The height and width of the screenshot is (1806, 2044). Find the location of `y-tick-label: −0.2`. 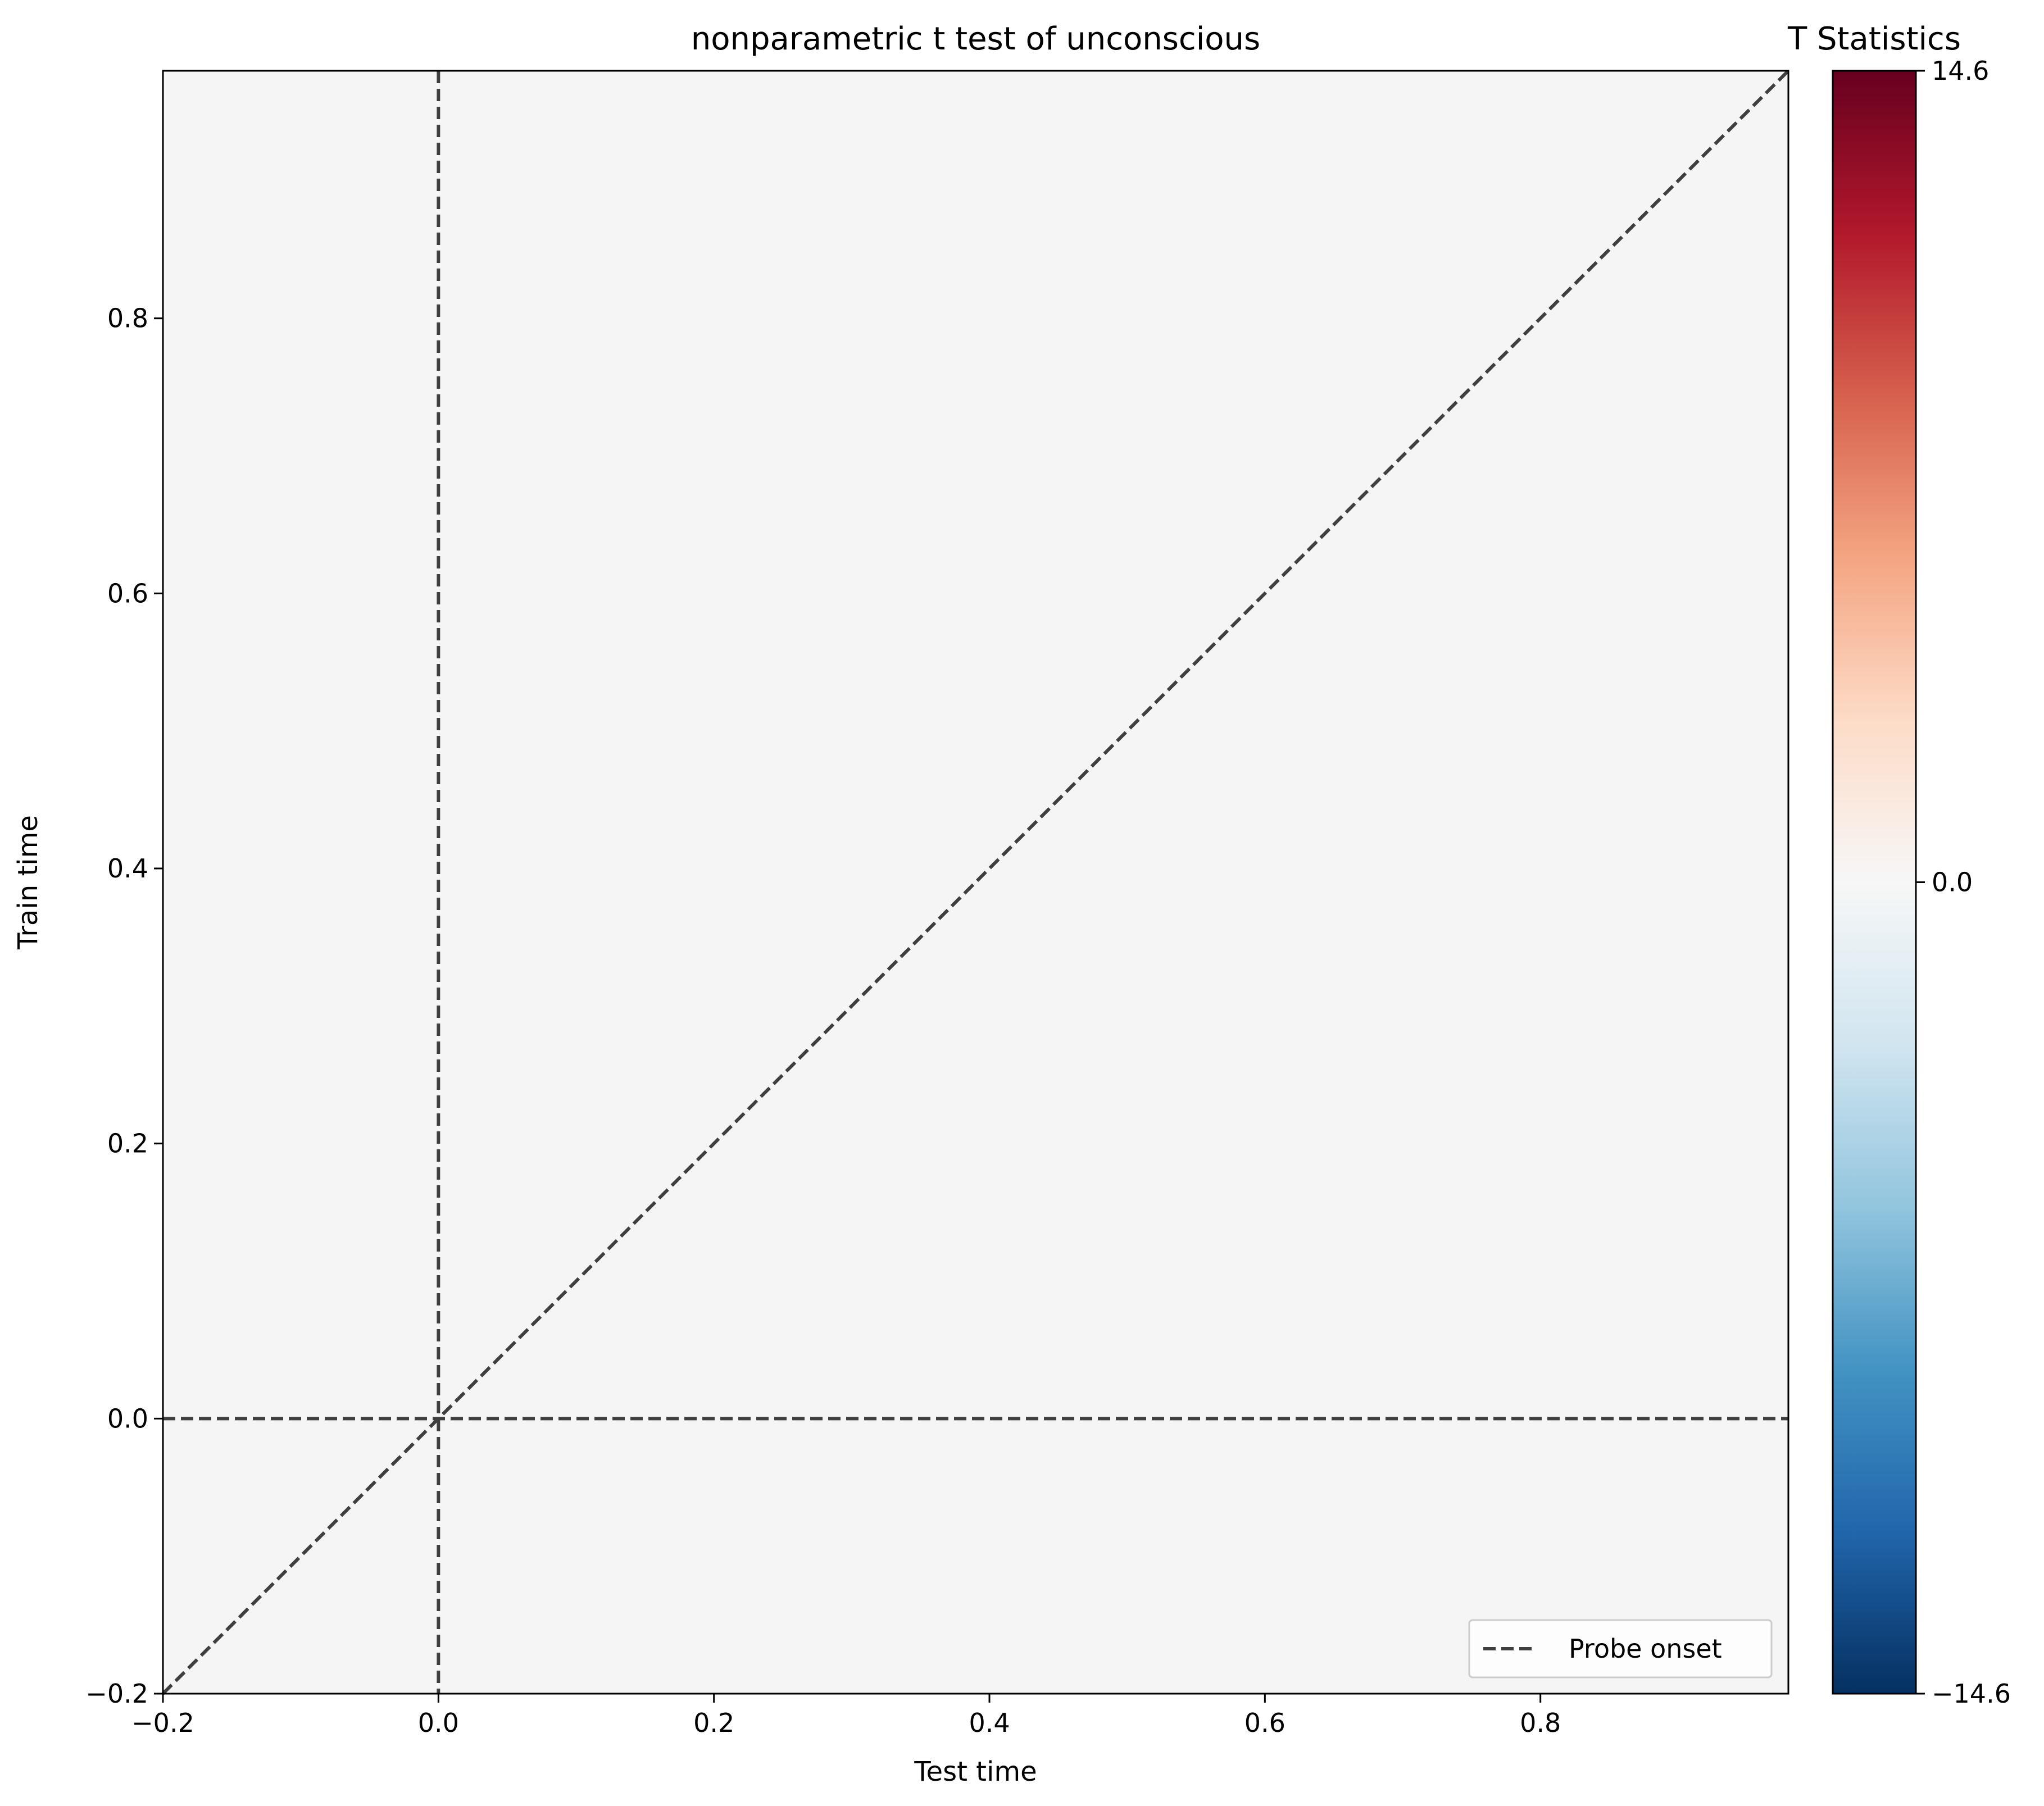

y-tick-label: −0.2 is located at coordinates (117, 1693).